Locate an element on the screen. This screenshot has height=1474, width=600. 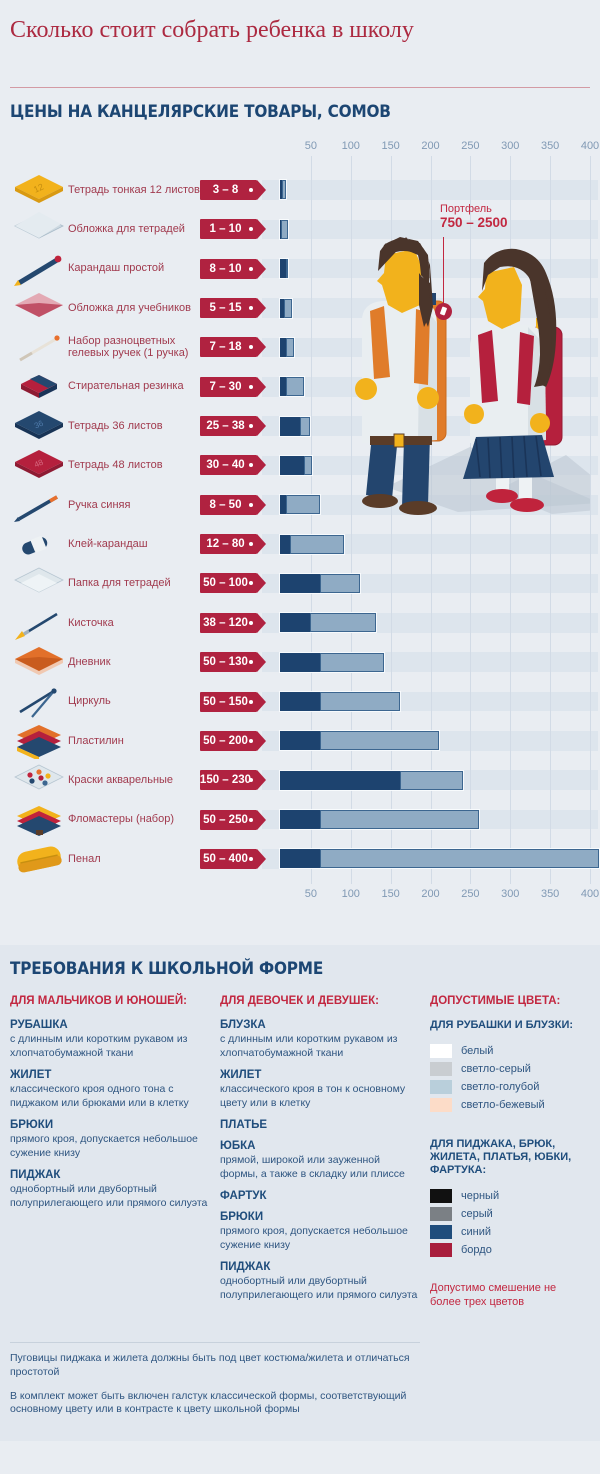
price-badge: 25 – 38 is located at coordinates (228, 426).